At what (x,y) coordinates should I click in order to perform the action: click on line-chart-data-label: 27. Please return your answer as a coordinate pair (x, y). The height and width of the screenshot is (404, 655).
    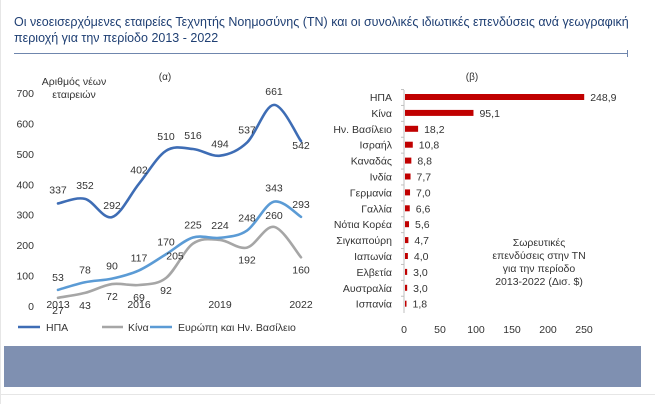
    Looking at the image, I should click on (58, 311).